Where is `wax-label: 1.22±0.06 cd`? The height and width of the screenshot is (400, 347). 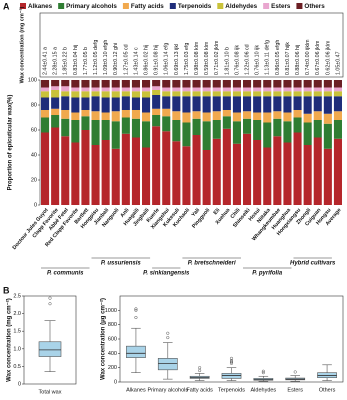
wax-label: 1.22±0.06 cd is located at coordinates (247, 59).